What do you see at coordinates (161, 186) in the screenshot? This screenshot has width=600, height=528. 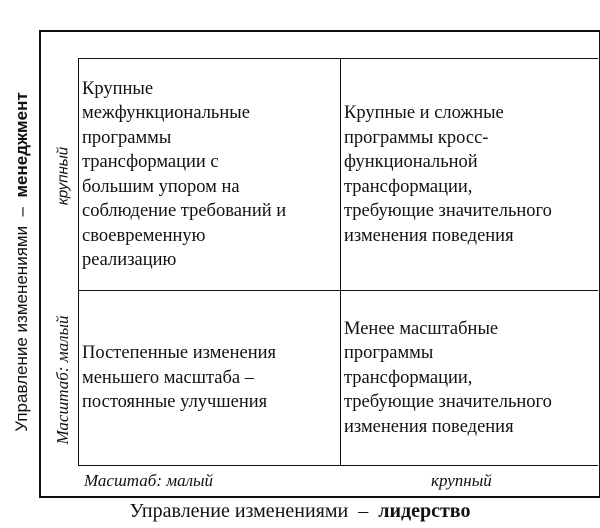 I see `cell-line: большим упором на` at bounding box center [161, 186].